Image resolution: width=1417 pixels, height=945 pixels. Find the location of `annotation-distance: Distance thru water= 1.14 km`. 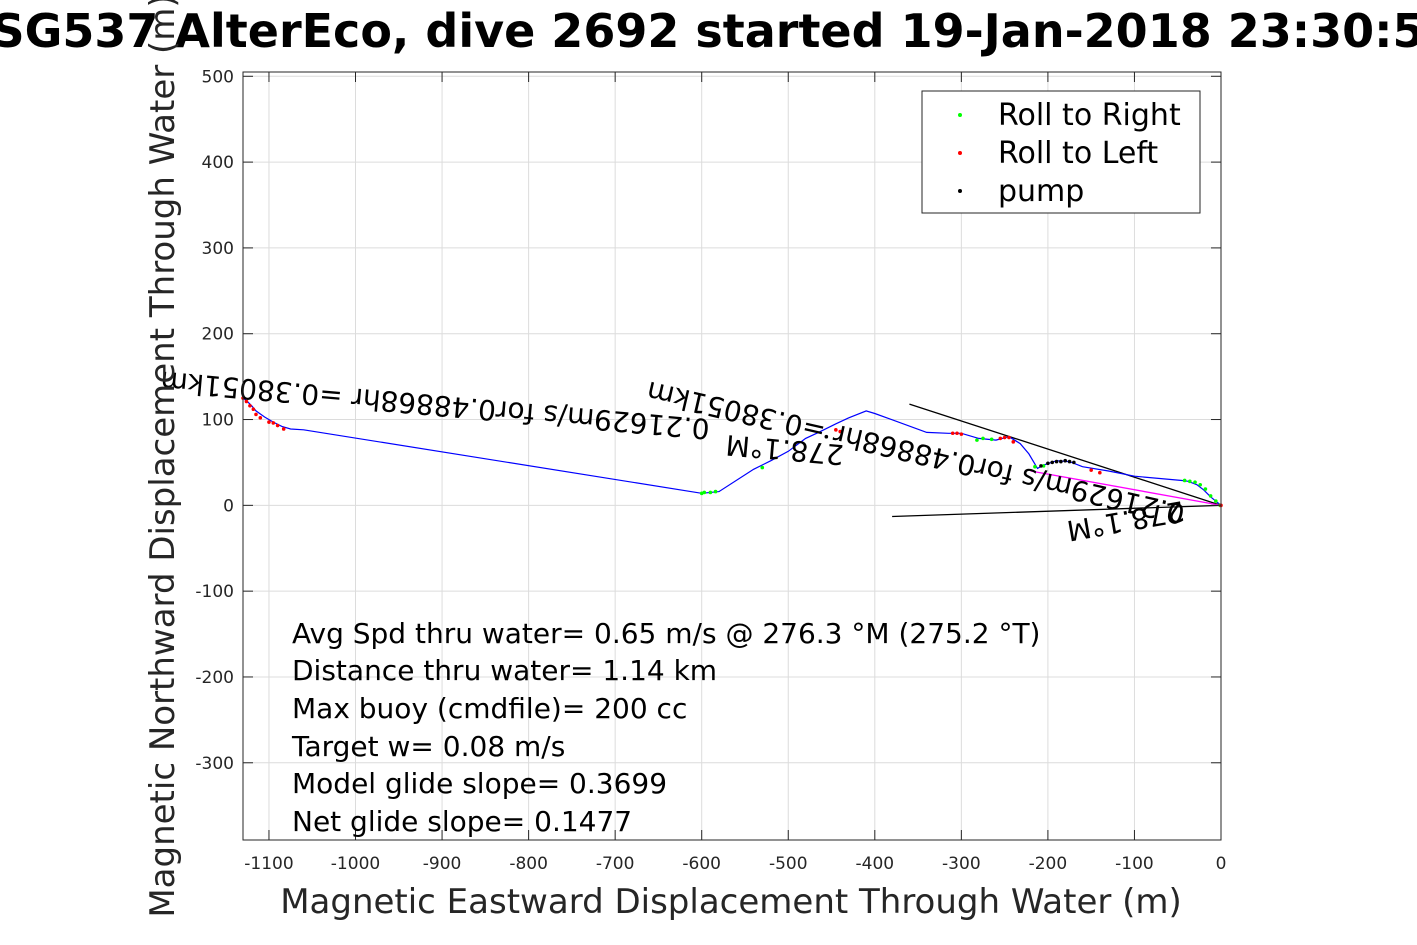

annotation-distance: Distance thru water= 1.14 km is located at coordinates (504, 670).